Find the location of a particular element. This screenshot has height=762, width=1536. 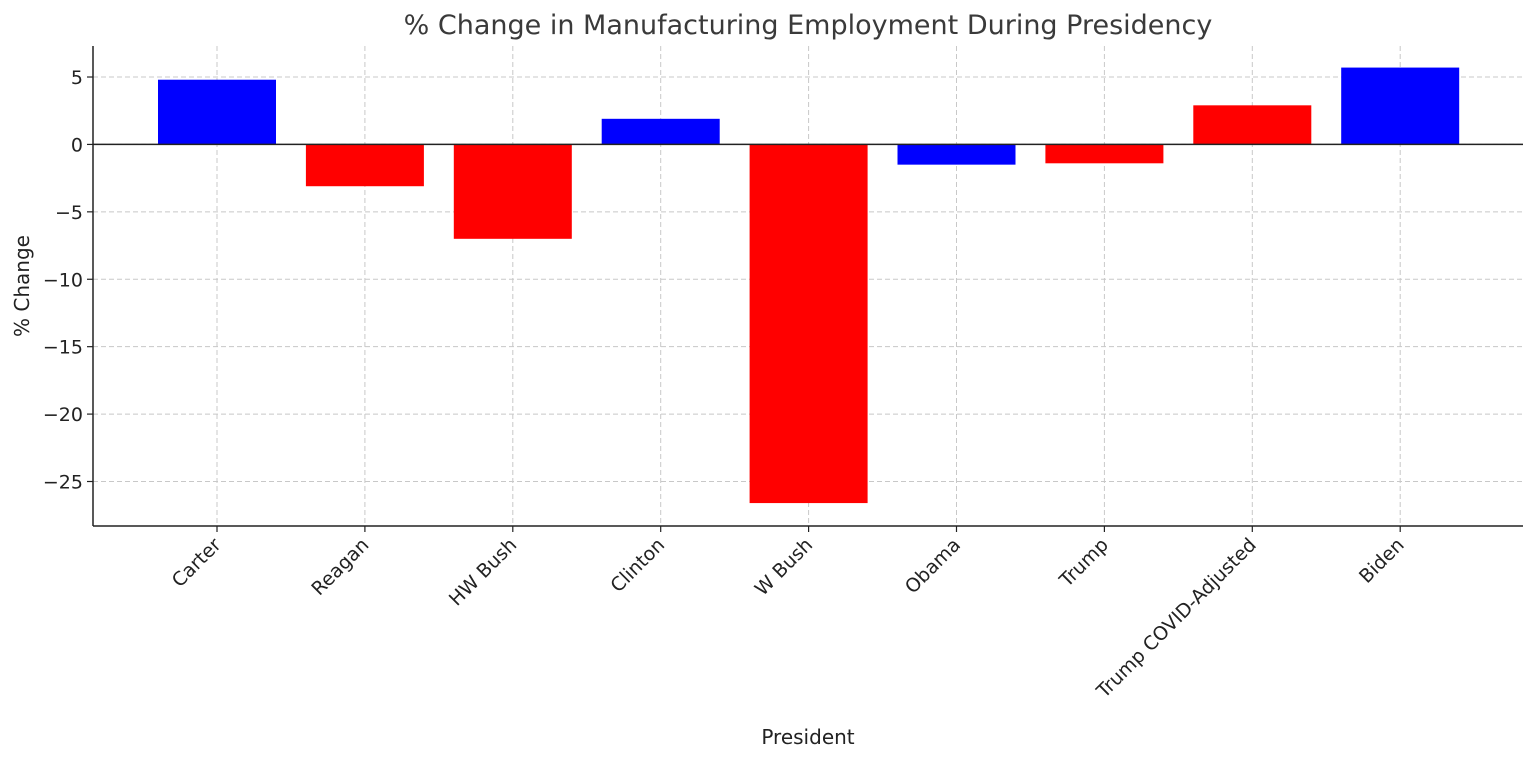

y-ticks: 5 0 −5 −10 −15 −20 −25 is located at coordinates (68, 280).